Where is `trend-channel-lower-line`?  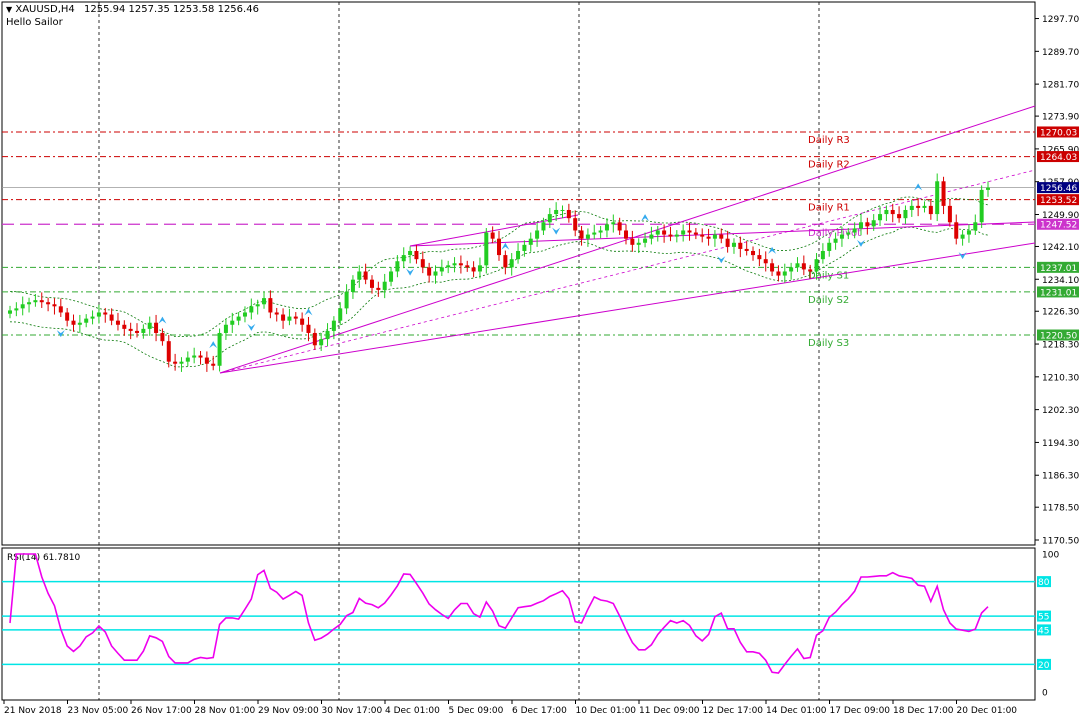
trend-channel-lower-line is located at coordinates (627, 308).